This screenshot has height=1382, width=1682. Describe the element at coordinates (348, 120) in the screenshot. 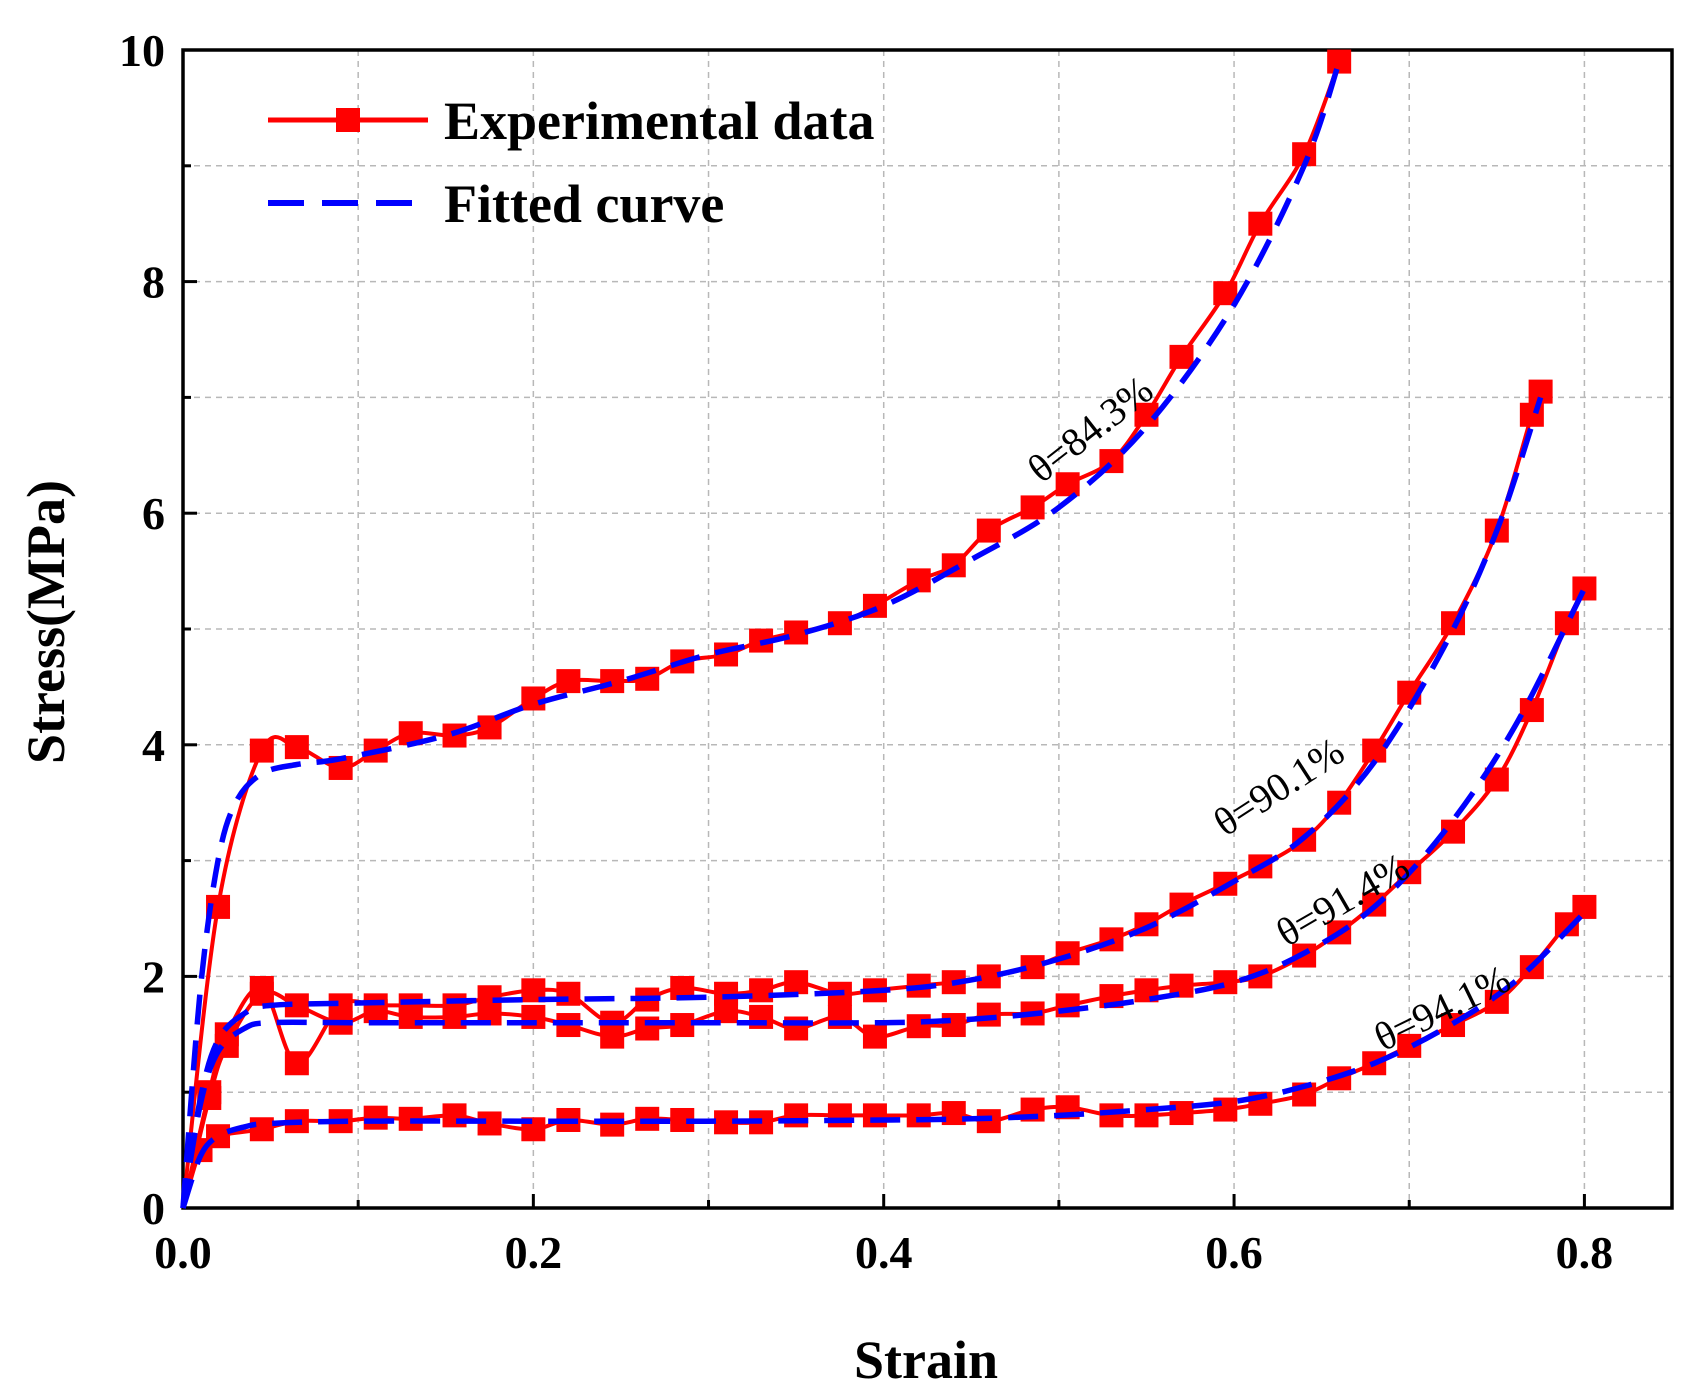

I see `legend-experimental-marker-icon` at that location.